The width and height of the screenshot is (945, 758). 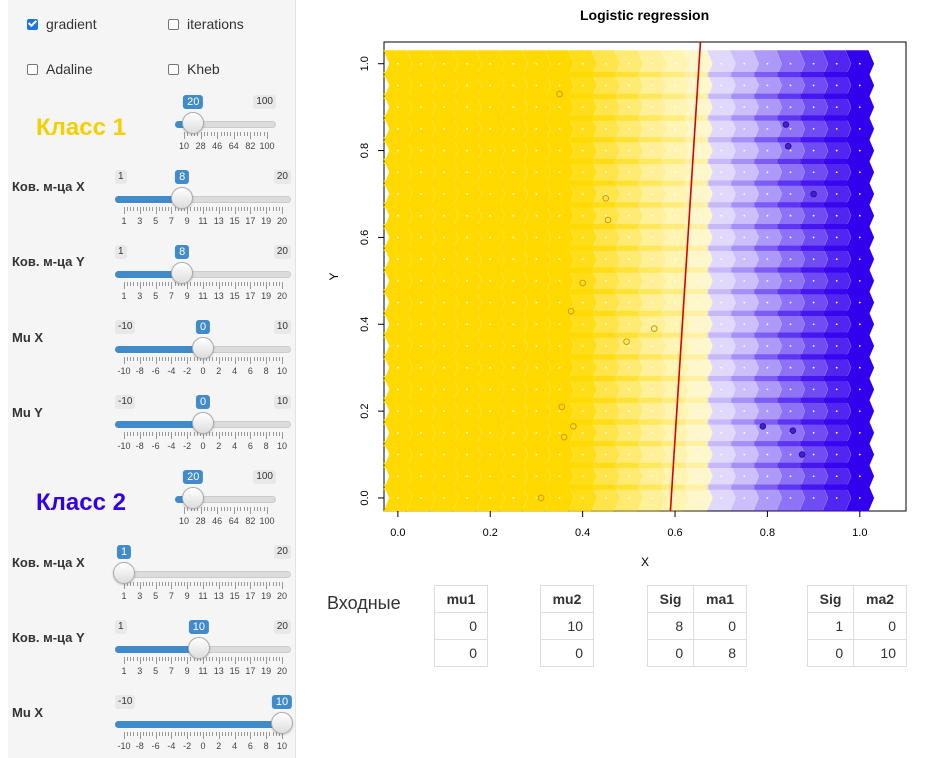 I want to click on checkbox-iterations: iterations, so click(x=206, y=24).